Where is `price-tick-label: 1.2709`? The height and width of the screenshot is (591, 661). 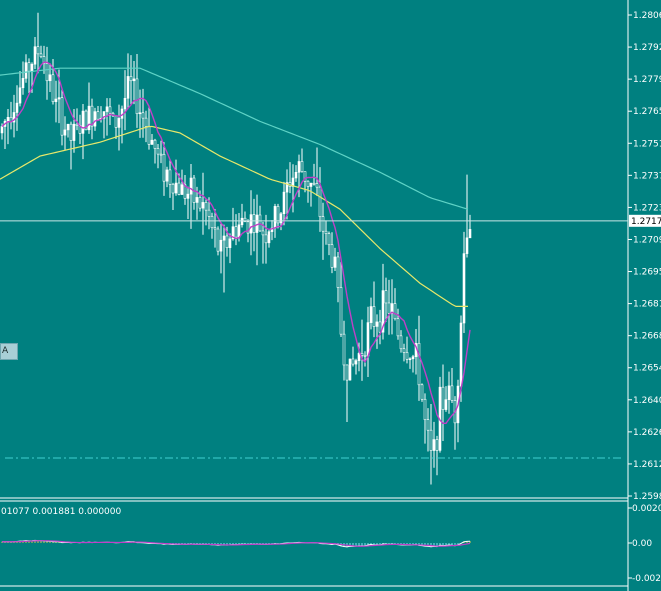
price-tick-label: 1.2709 is located at coordinates (647, 240).